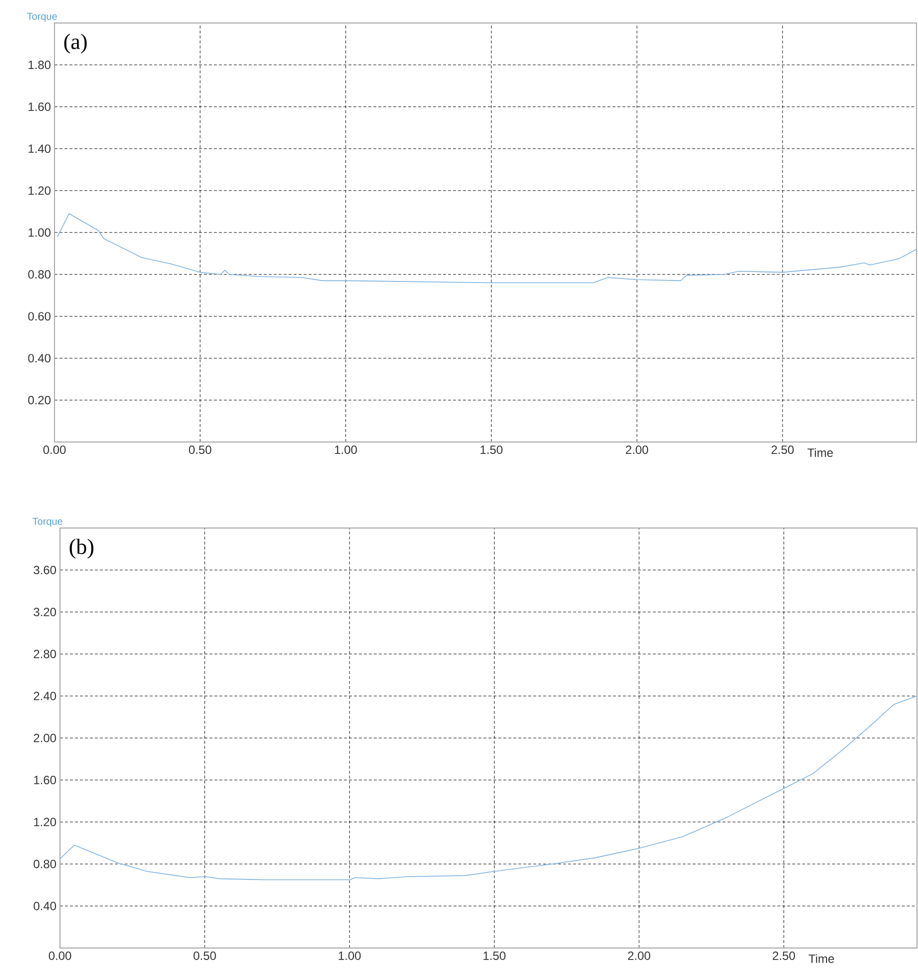  What do you see at coordinates (45, 570) in the screenshot?
I see `y-tick-label: 3.60` at bounding box center [45, 570].